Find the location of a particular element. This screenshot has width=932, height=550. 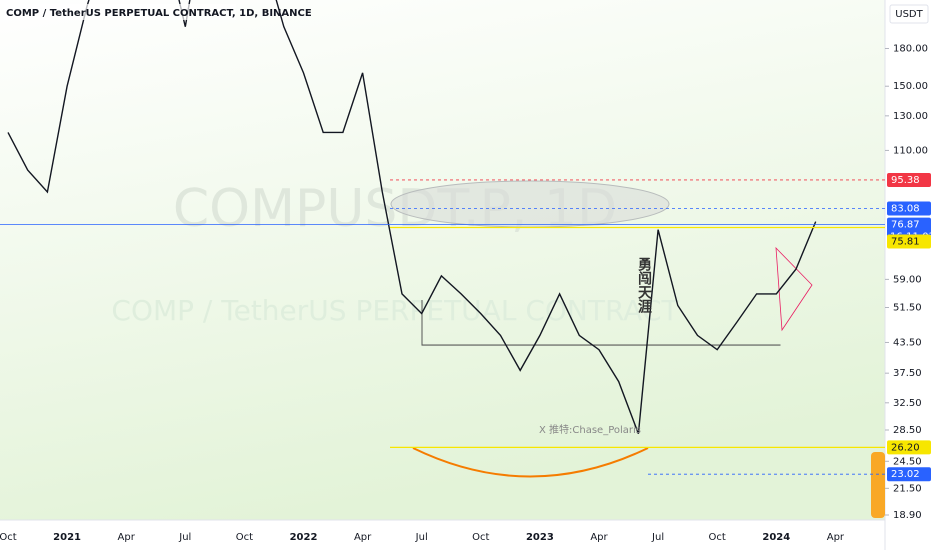

y-tick-label: 150.00 is located at coordinates (910, 86).